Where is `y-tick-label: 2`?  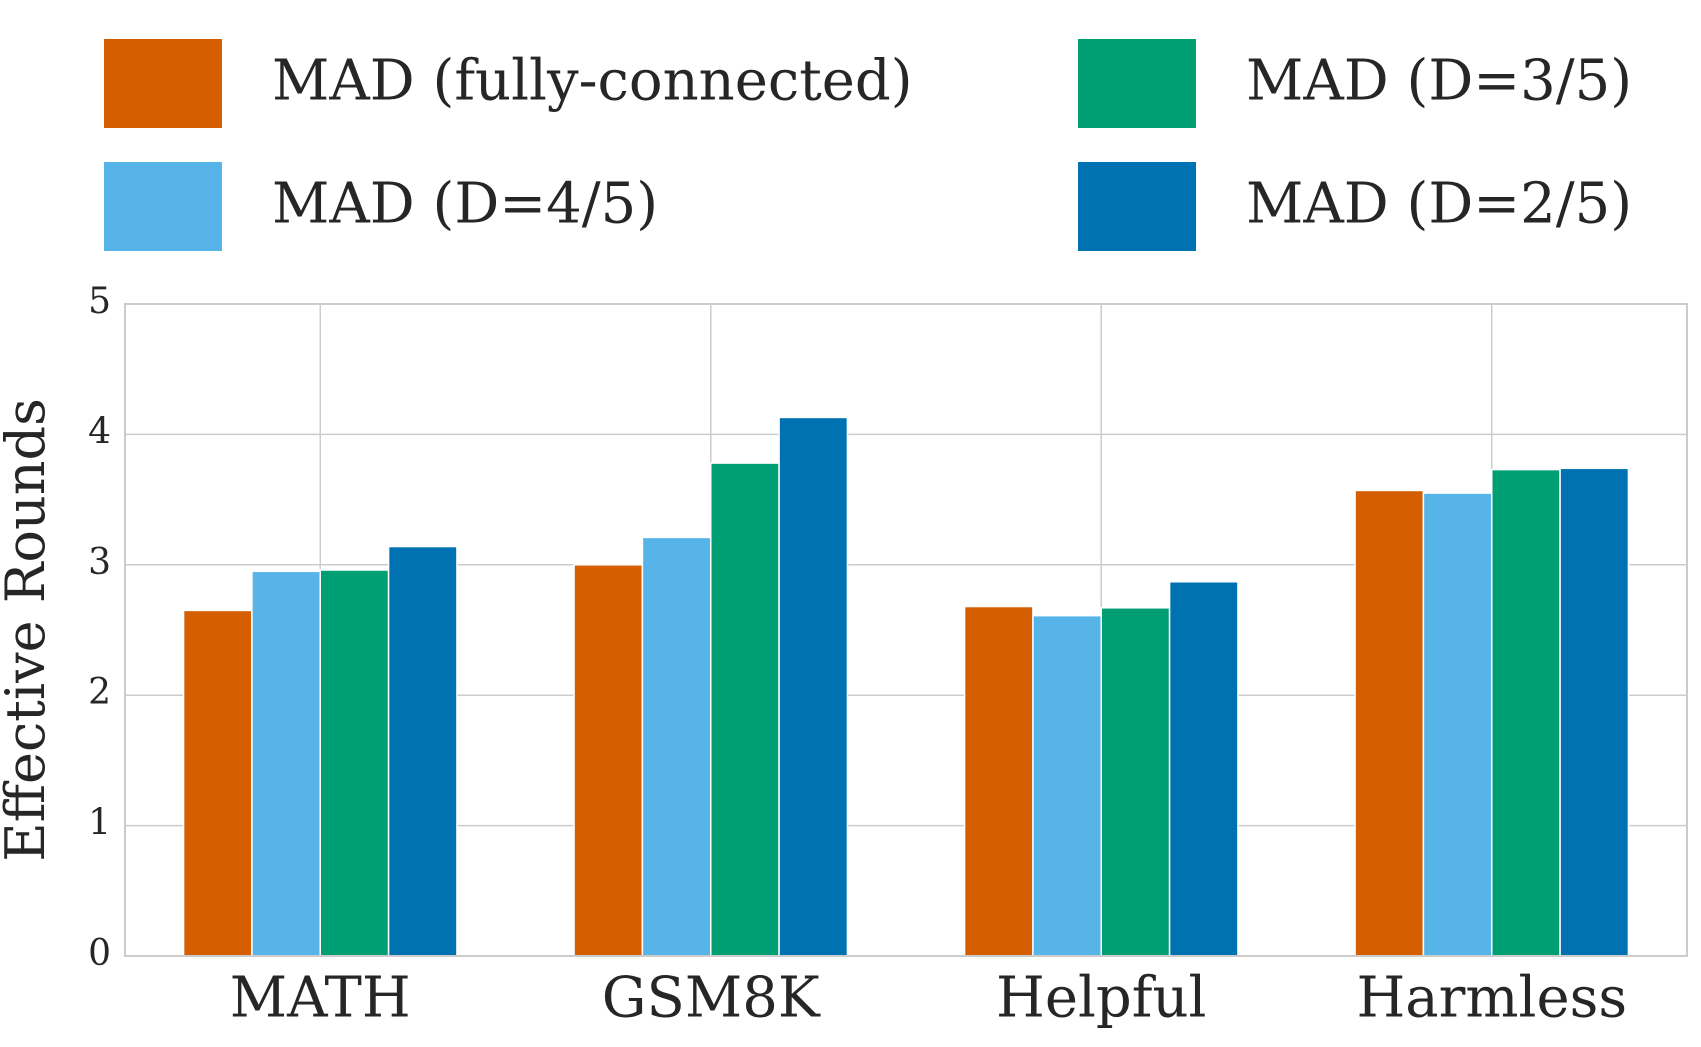
y-tick-label: 2 is located at coordinates (99, 692).